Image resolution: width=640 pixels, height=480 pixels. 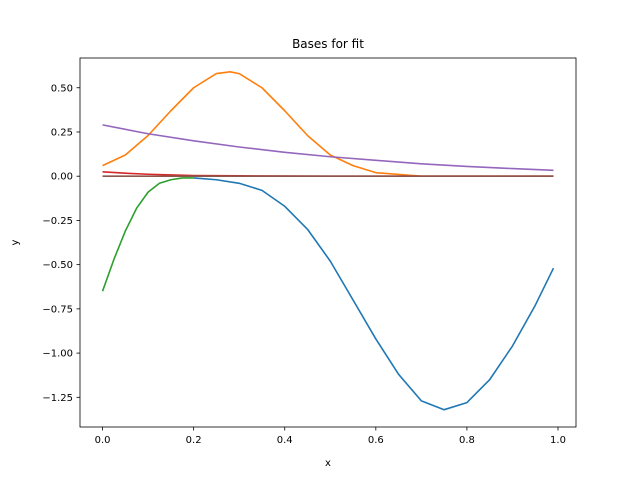 What do you see at coordinates (62, 132) in the screenshot?
I see `y-tick-label: 0.25` at bounding box center [62, 132].